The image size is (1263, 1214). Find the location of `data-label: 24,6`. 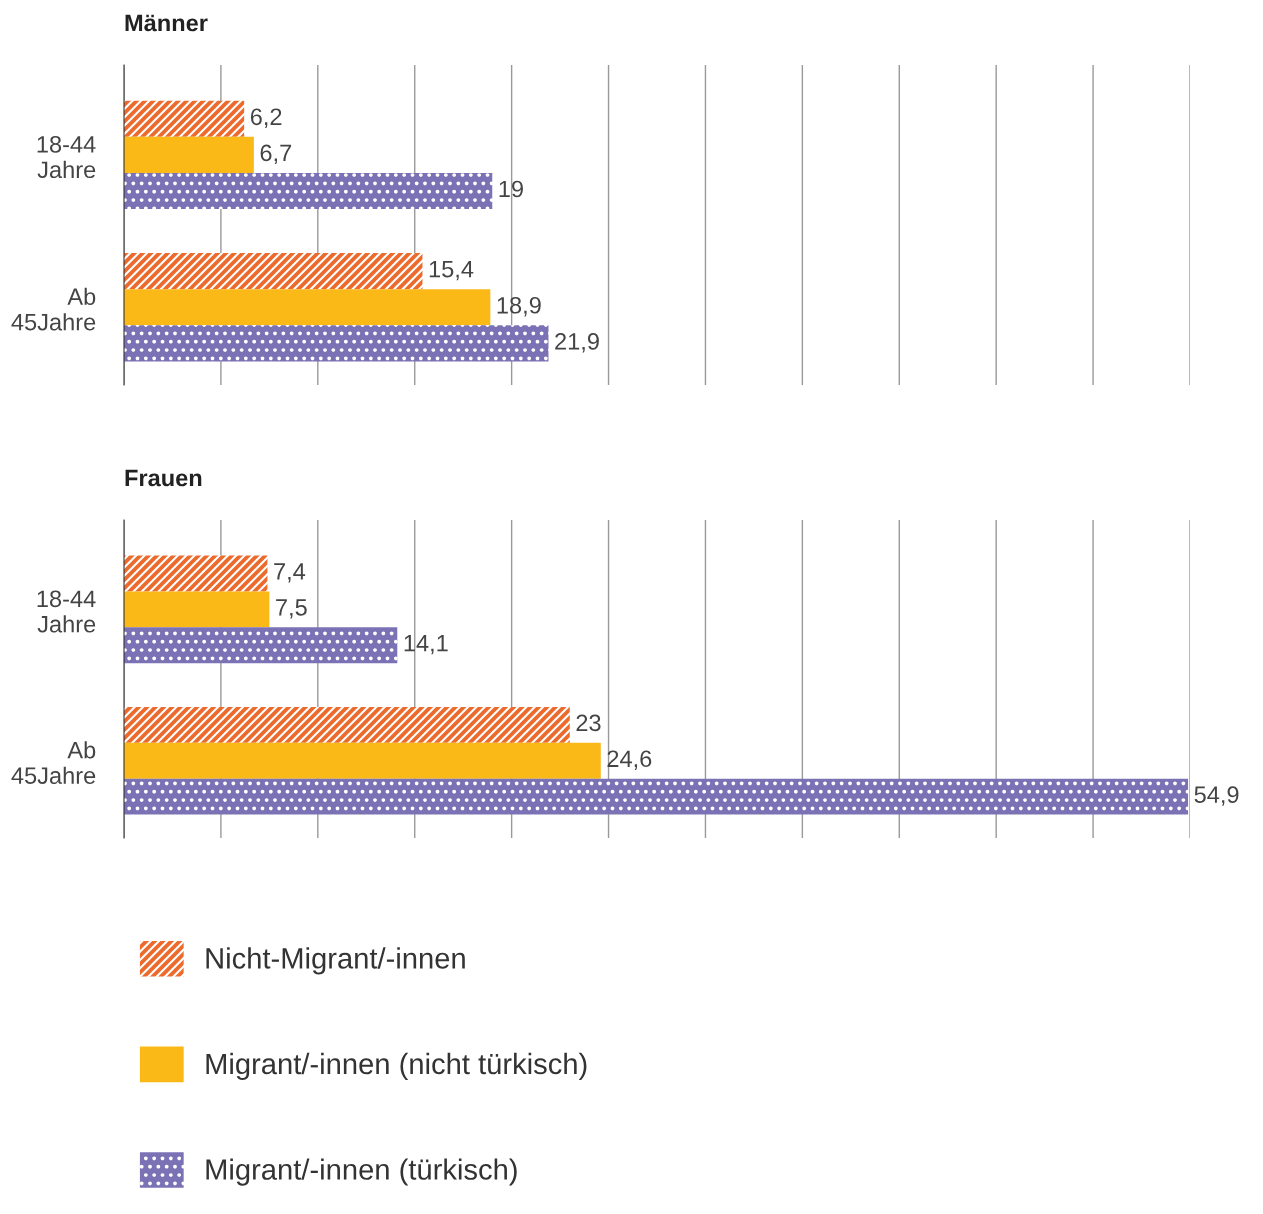

data-label: 24,6 is located at coordinates (629, 760).